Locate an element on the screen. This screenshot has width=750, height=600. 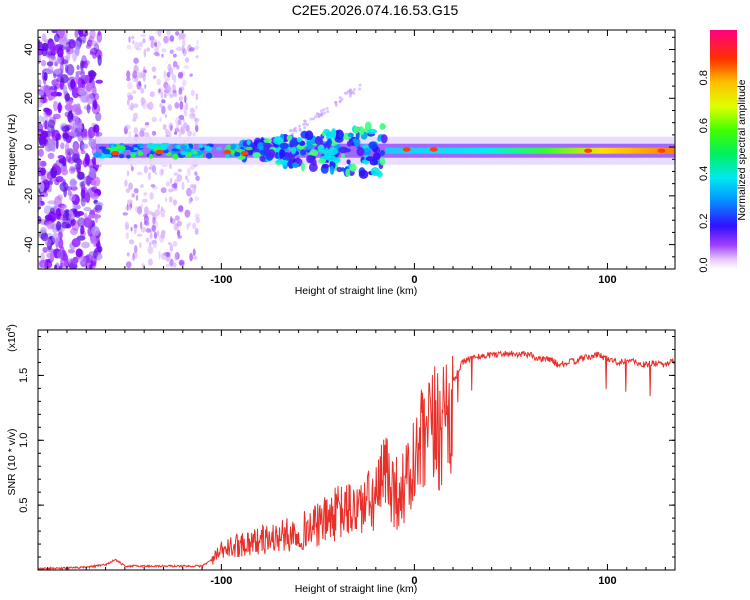
x-tick-label: 100 is located at coordinates (607, 280).